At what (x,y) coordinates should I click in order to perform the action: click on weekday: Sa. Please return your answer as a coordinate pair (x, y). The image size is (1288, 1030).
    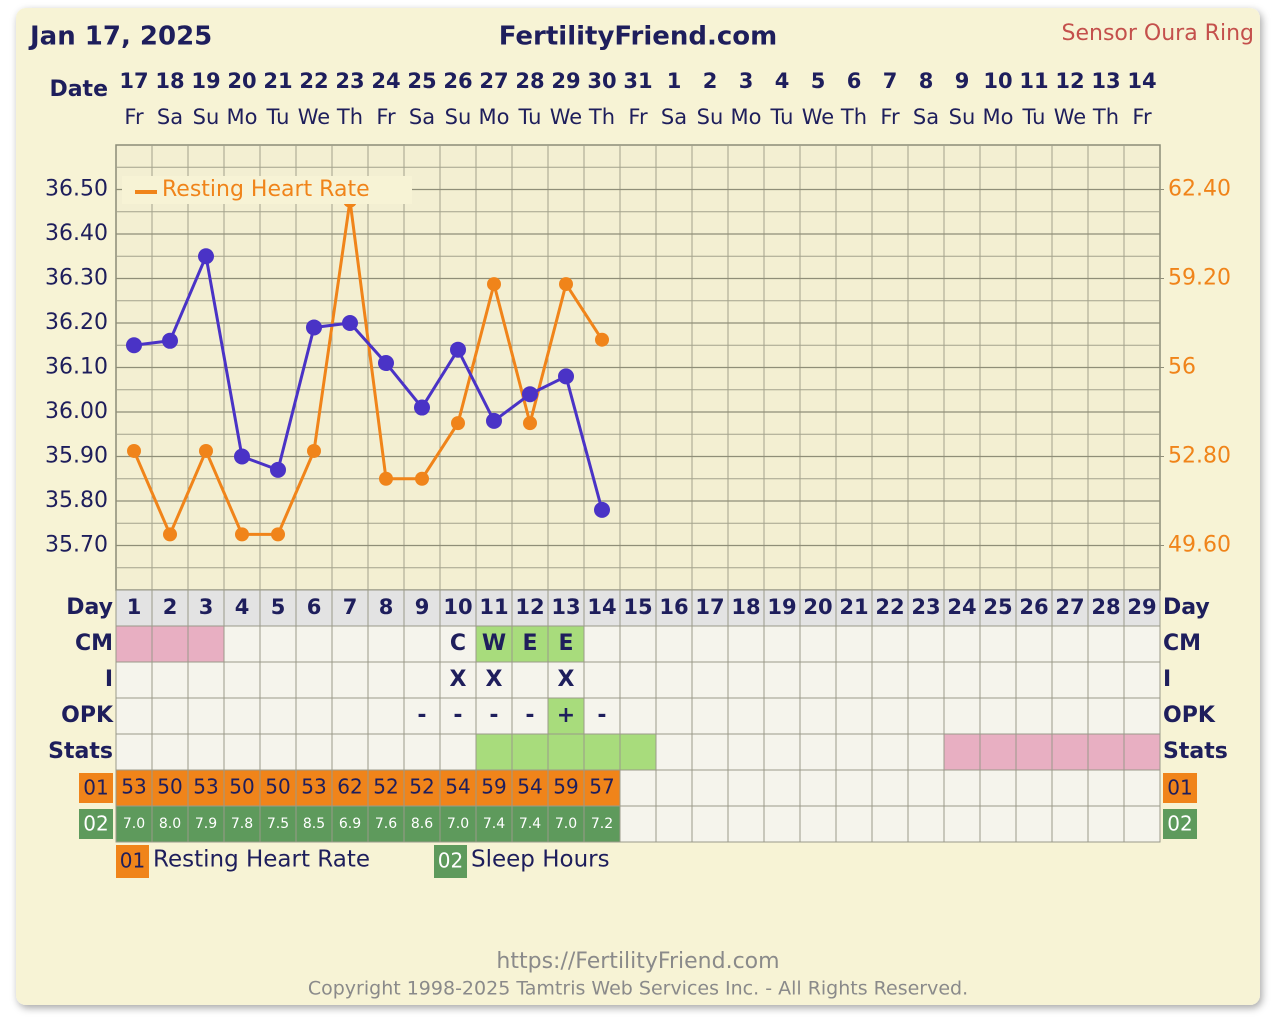
    Looking at the image, I should click on (170, 117).